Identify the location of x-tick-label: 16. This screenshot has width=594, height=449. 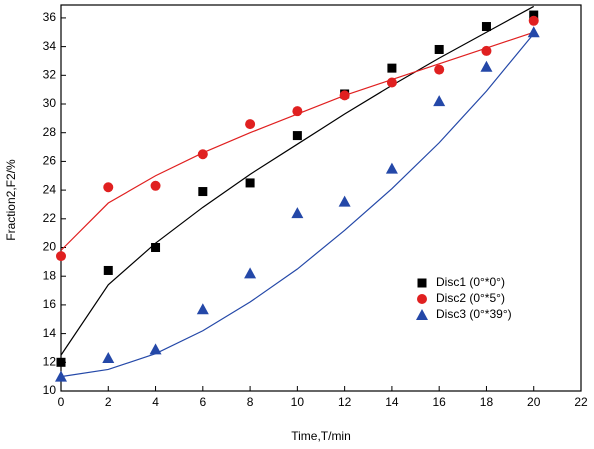
(440, 402).